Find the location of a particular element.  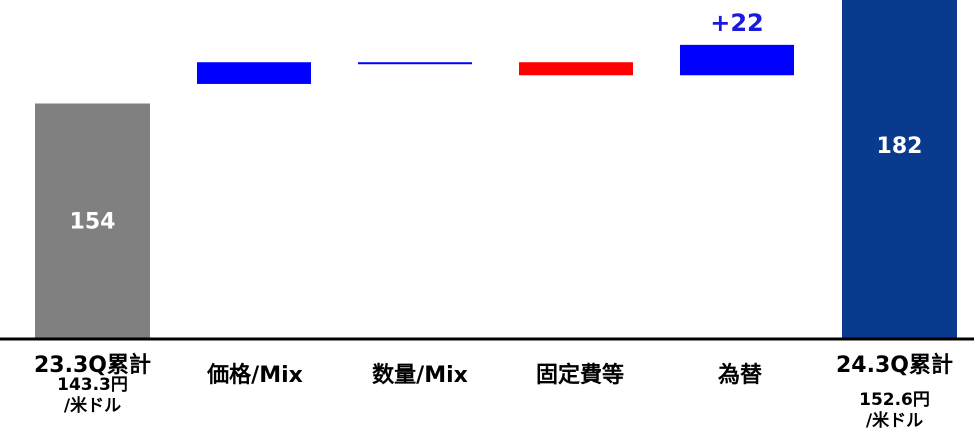

category-label-volume-mix: 数量/Mix is located at coordinates (420, 373).